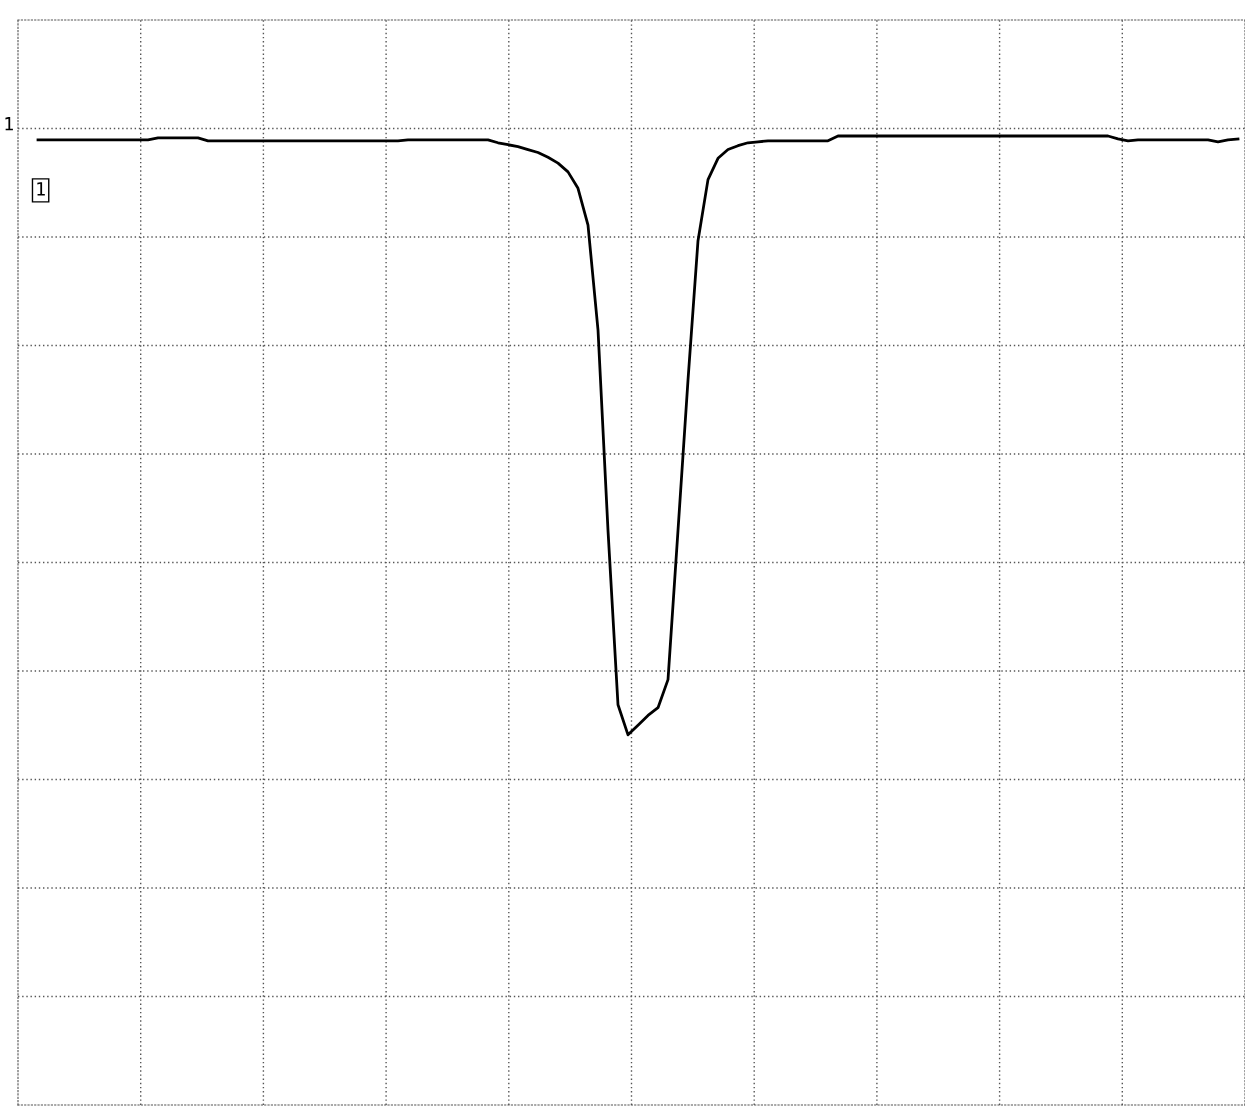 The image size is (1245, 1106). I want to click on annotation: 1, so click(41, 189).